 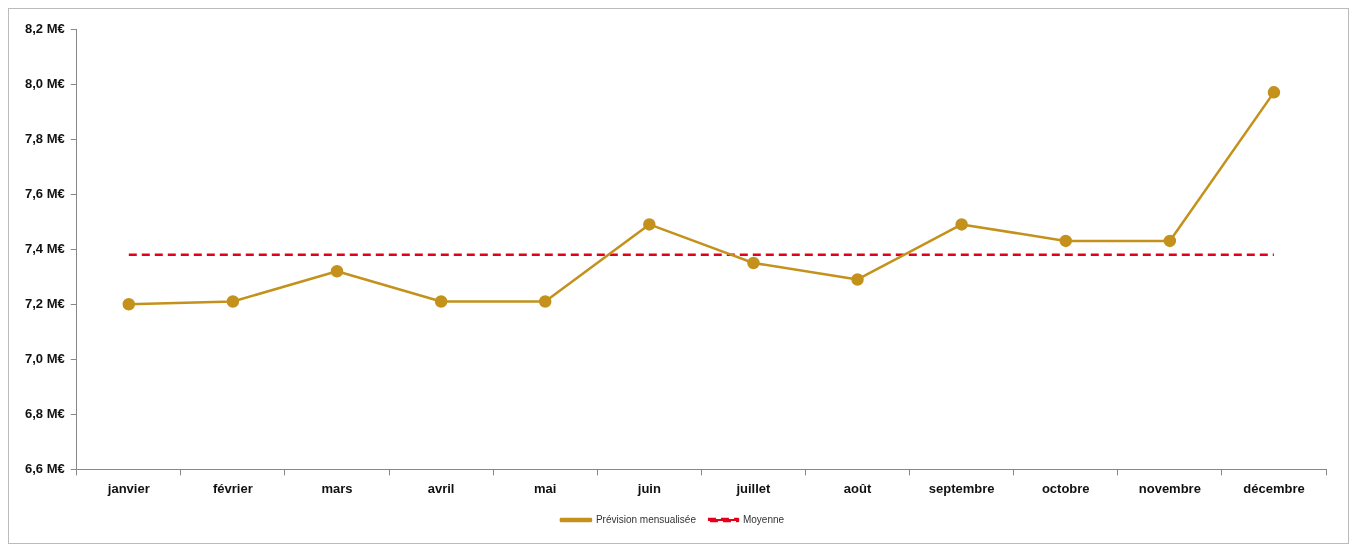 What do you see at coordinates (337, 488) in the screenshot?
I see `x-tick-label: mars` at bounding box center [337, 488].